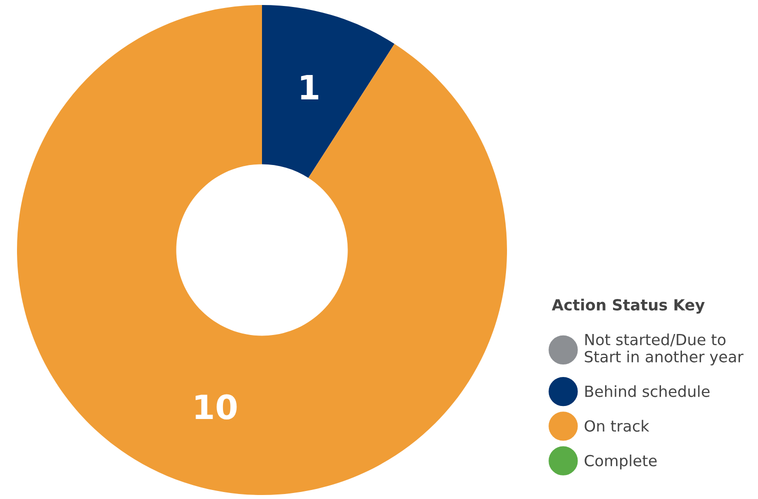  What do you see at coordinates (216, 407) in the screenshot?
I see `data-label: 10` at bounding box center [216, 407].